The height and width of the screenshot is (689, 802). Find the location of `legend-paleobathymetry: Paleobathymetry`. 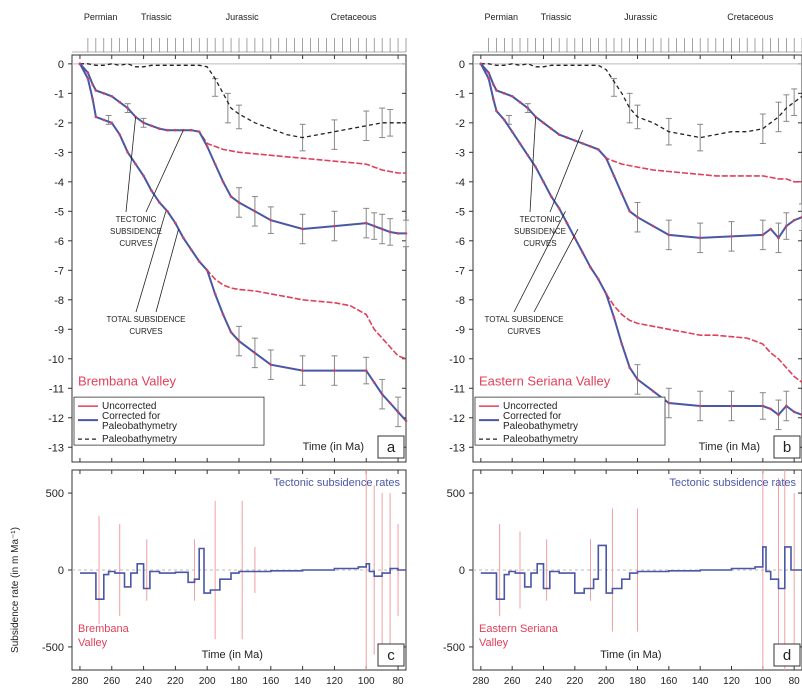

legend-paleobathymetry: Paleobathymetry is located at coordinates (139, 439).